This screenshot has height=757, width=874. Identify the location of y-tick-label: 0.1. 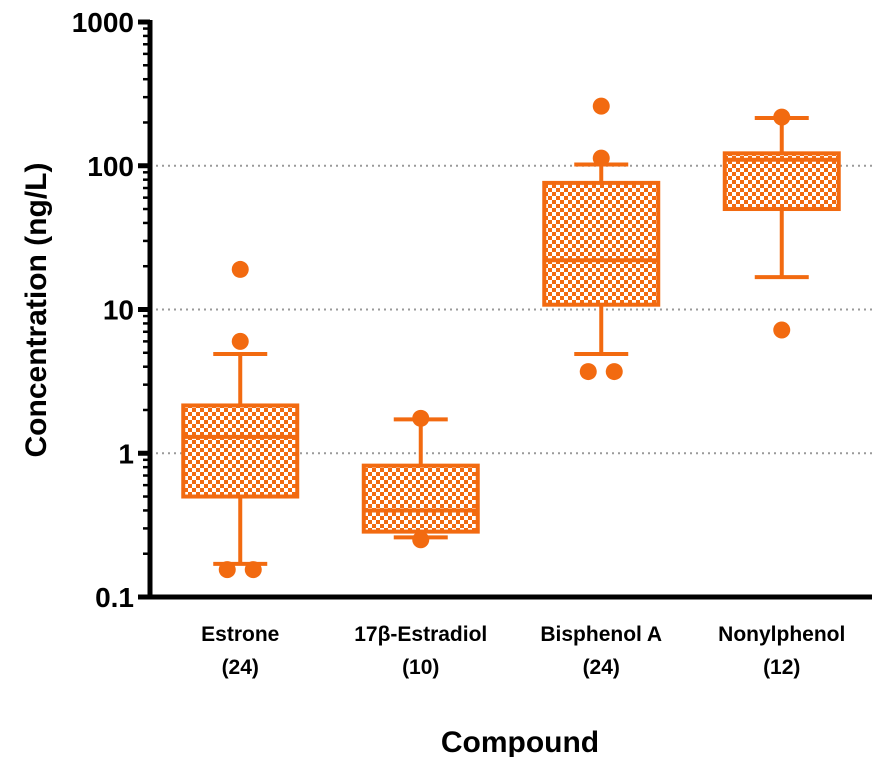
(114, 597).